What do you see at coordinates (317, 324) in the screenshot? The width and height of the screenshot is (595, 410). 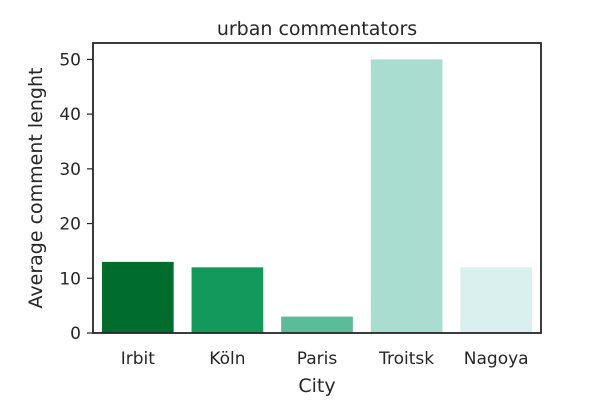 I see `bar-paris` at bounding box center [317, 324].